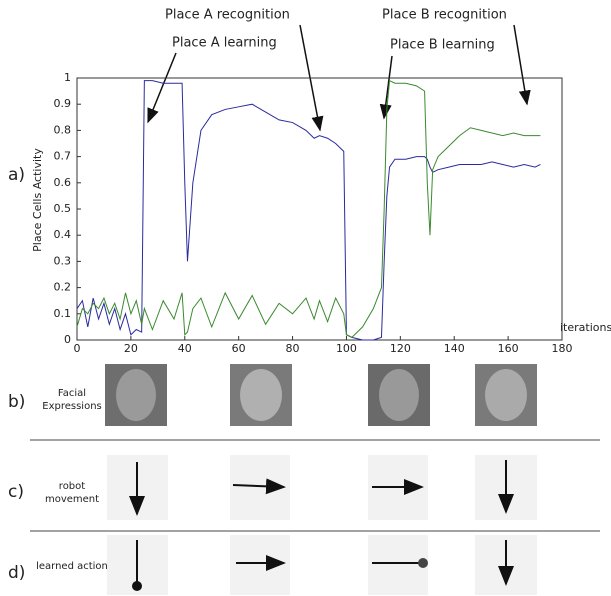 This screenshot has height=596, width=611. I want to click on x-axis-label: iterations, so click(585, 327).